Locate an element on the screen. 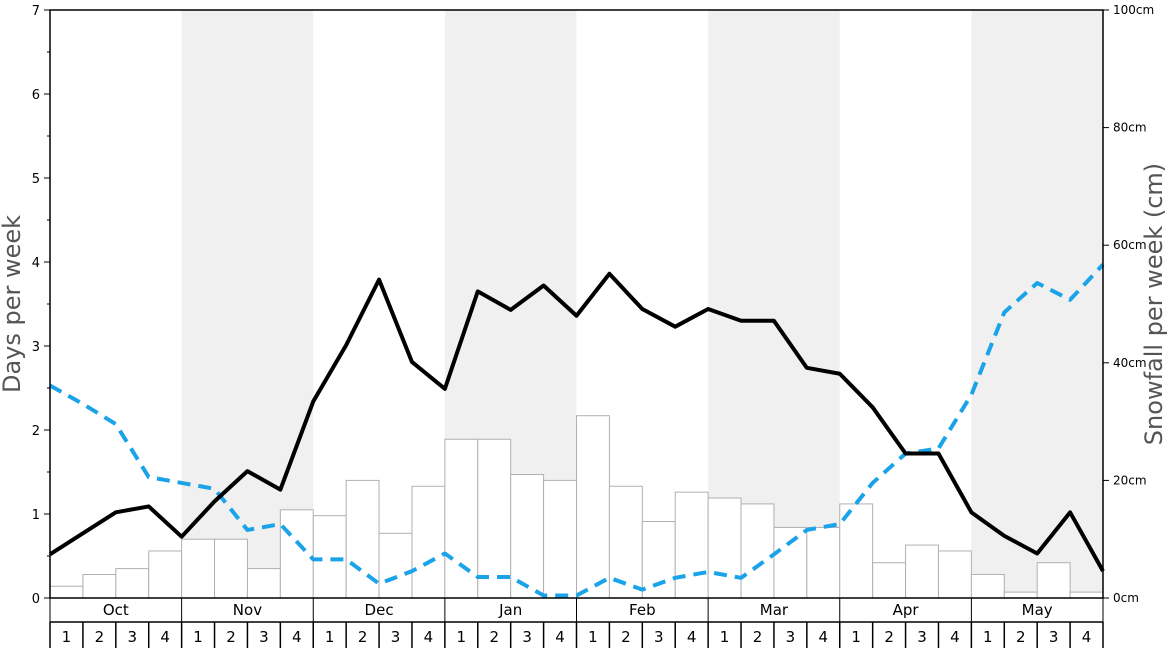 This screenshot has height=648, width=1168. right-tick-label: 80cm is located at coordinates (1130, 128).